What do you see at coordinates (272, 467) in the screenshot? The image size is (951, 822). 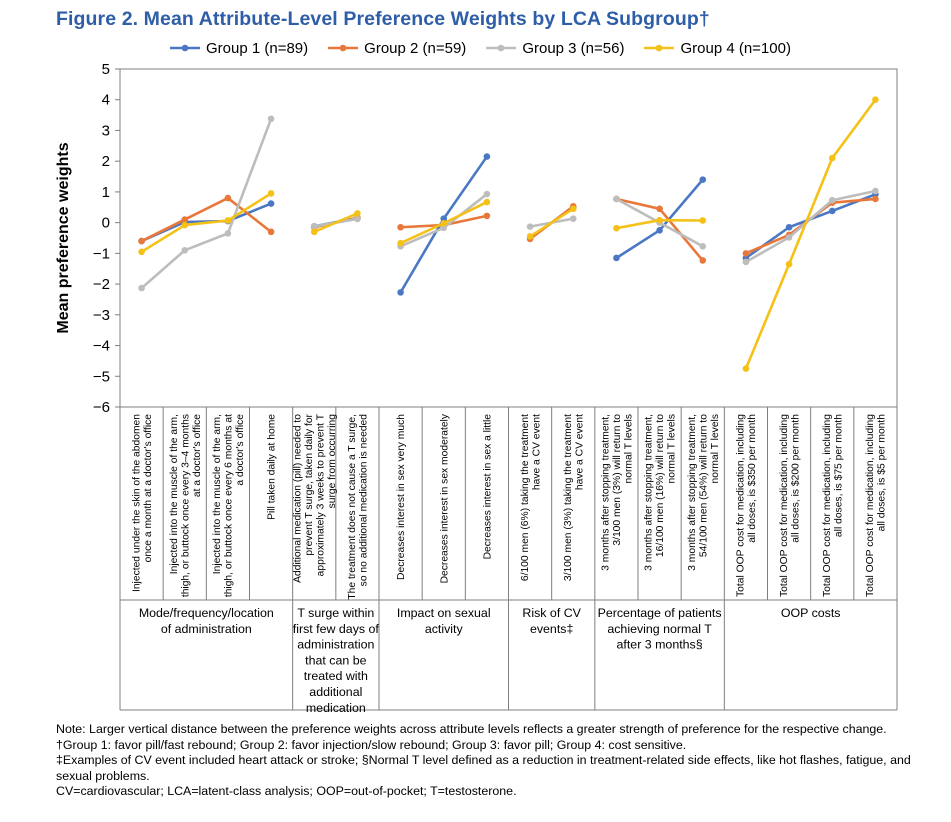 I see `category-label: Pill taken daily at home` at bounding box center [272, 467].